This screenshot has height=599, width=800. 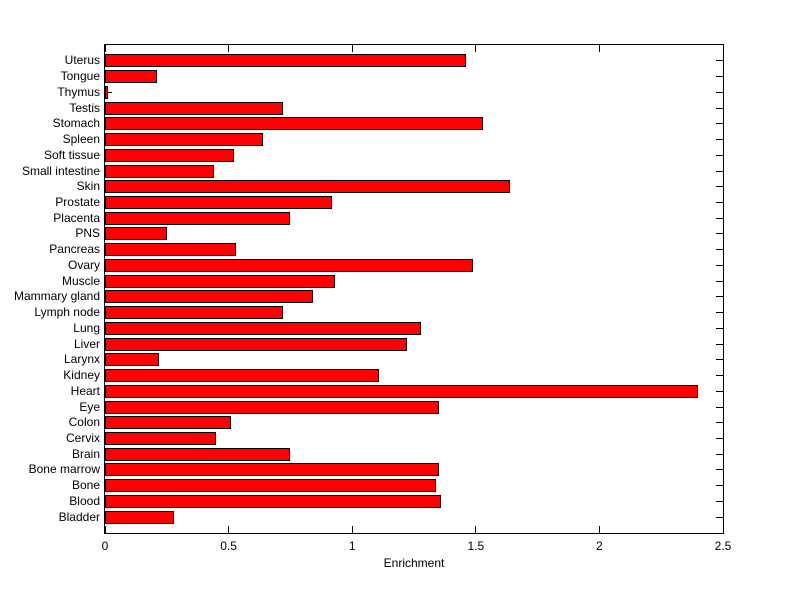 I want to click on bar-skin, so click(x=308, y=187).